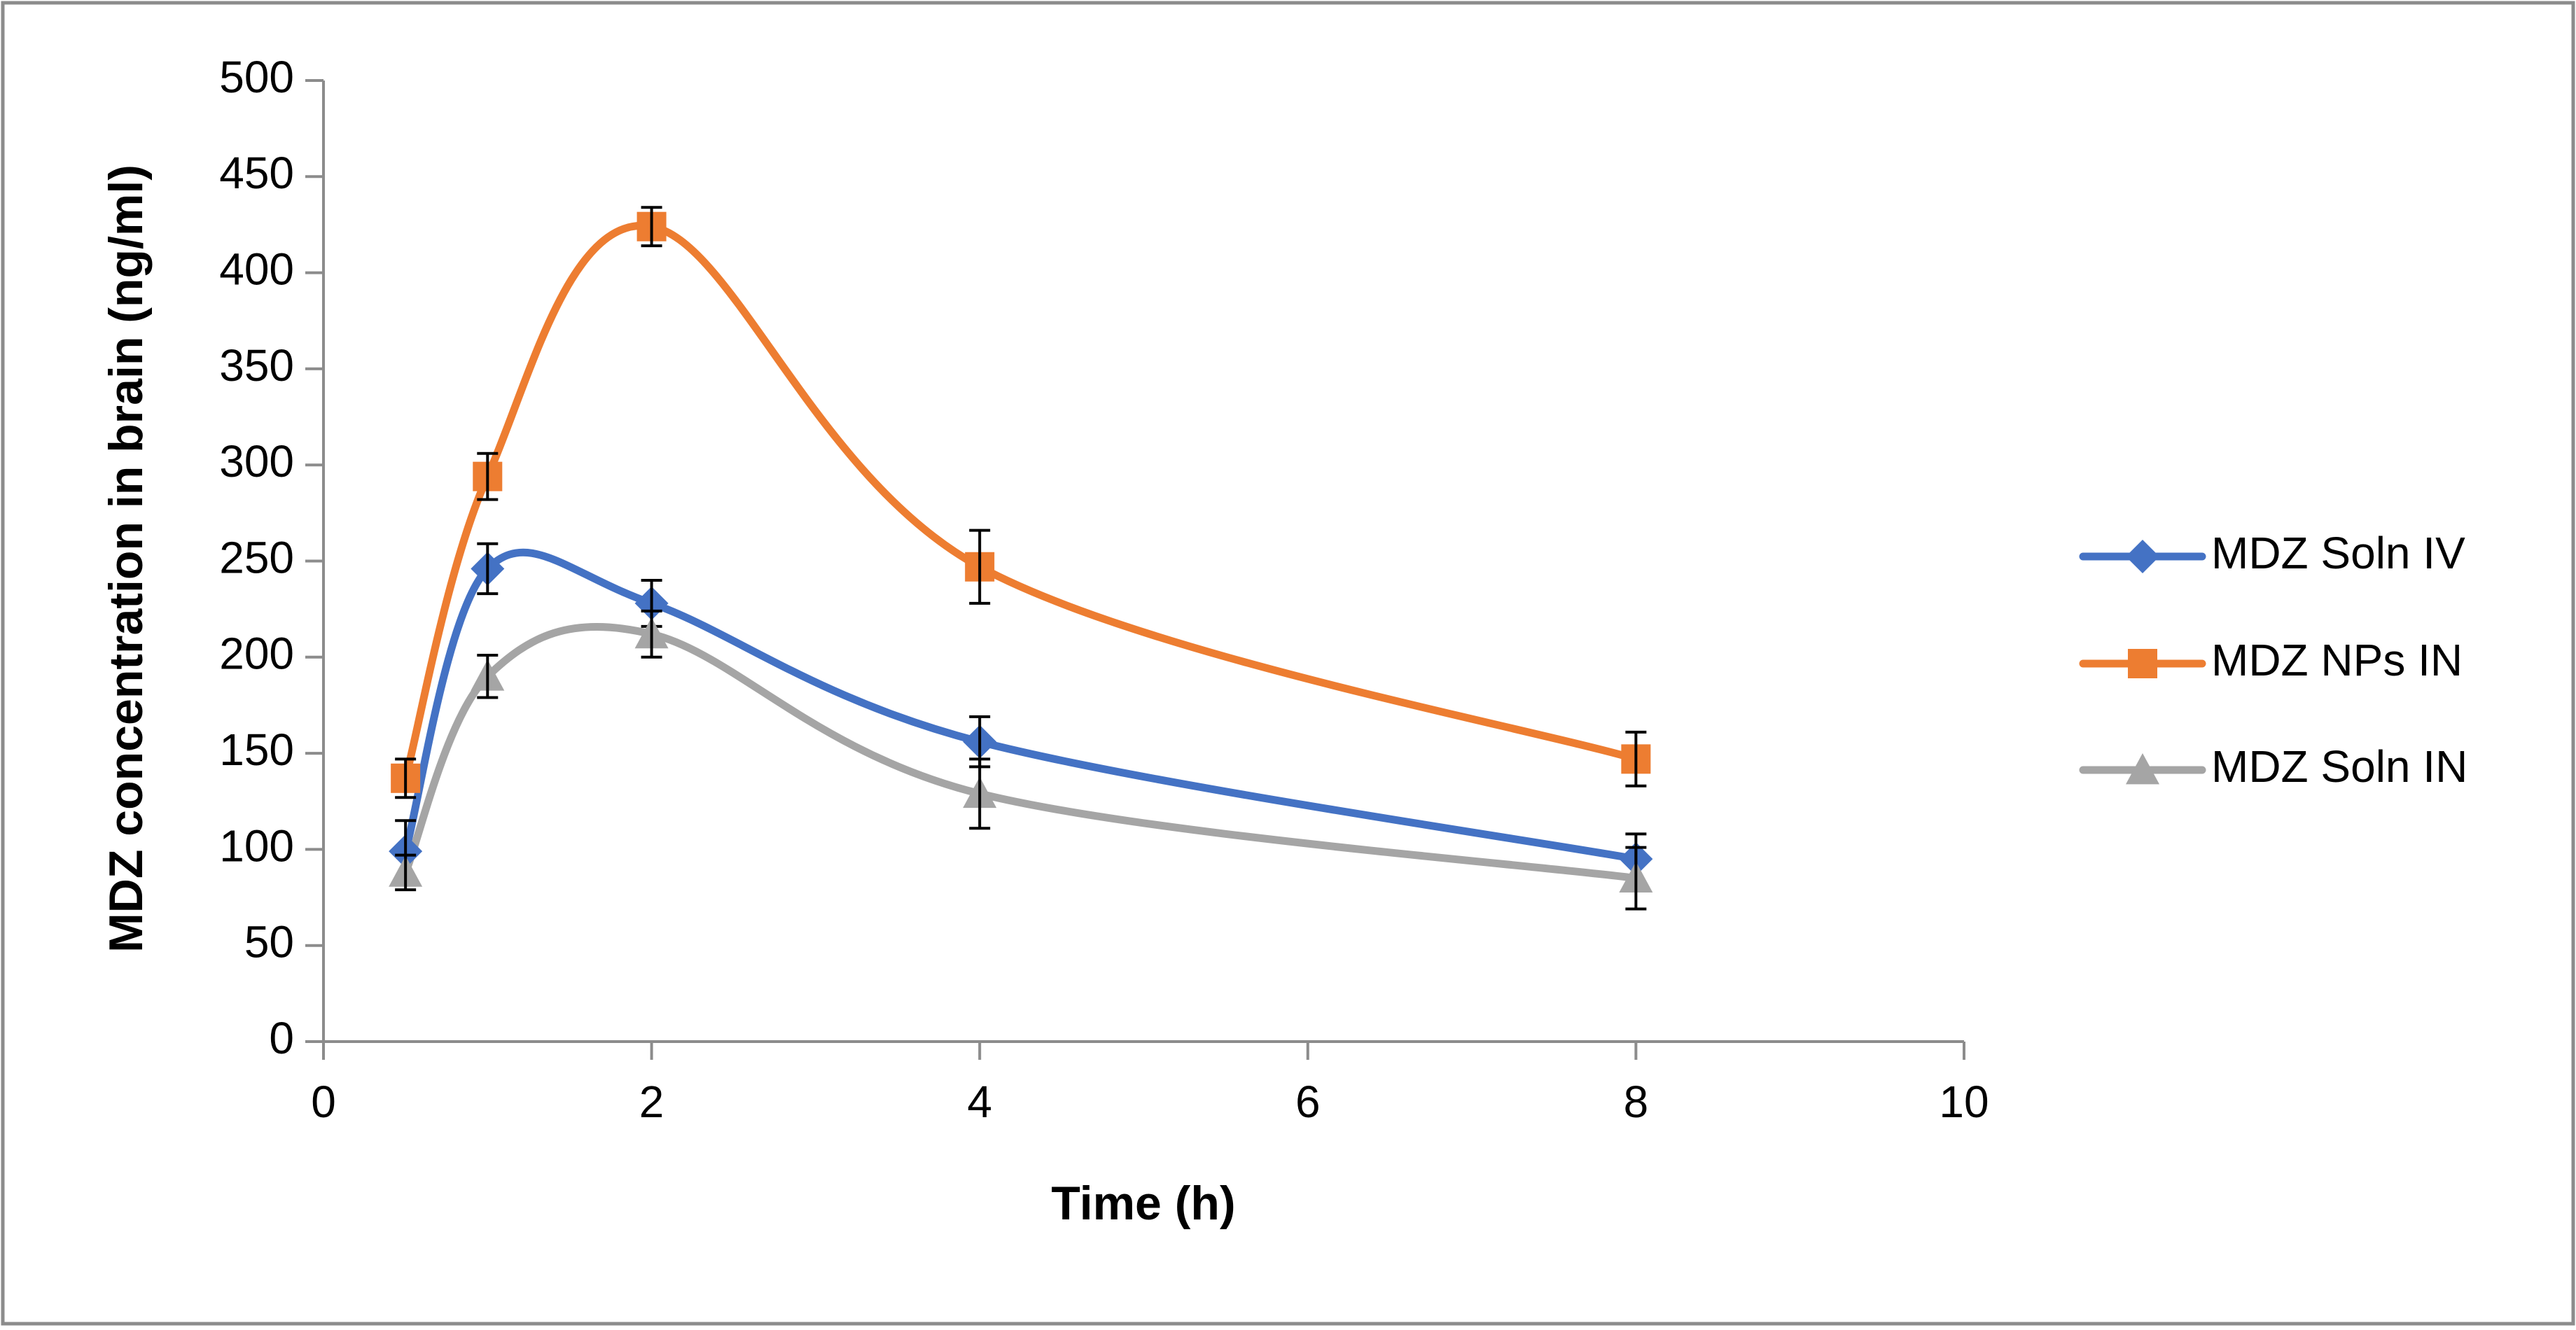 The width and height of the screenshot is (2576, 1330). Describe the element at coordinates (256, 654) in the screenshot. I see `y-tick-label: 200` at that location.